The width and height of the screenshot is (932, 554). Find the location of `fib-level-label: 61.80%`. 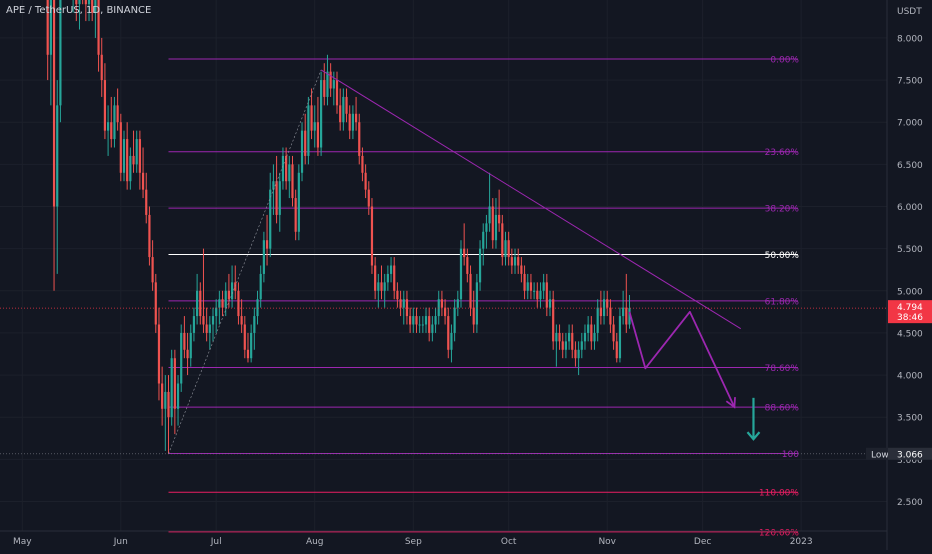

fib-level-label: 61.80% is located at coordinates (782, 302).